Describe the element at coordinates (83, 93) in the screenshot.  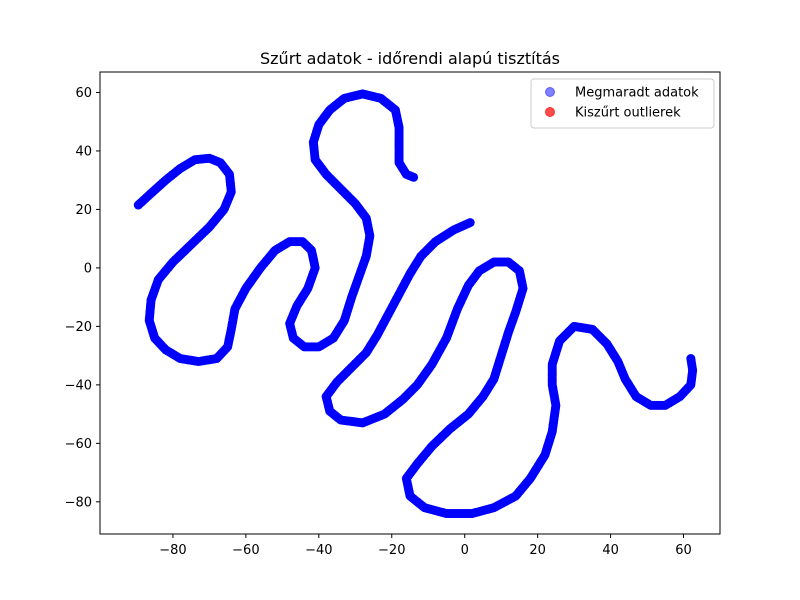
I see `y-tick-label: 60` at that location.